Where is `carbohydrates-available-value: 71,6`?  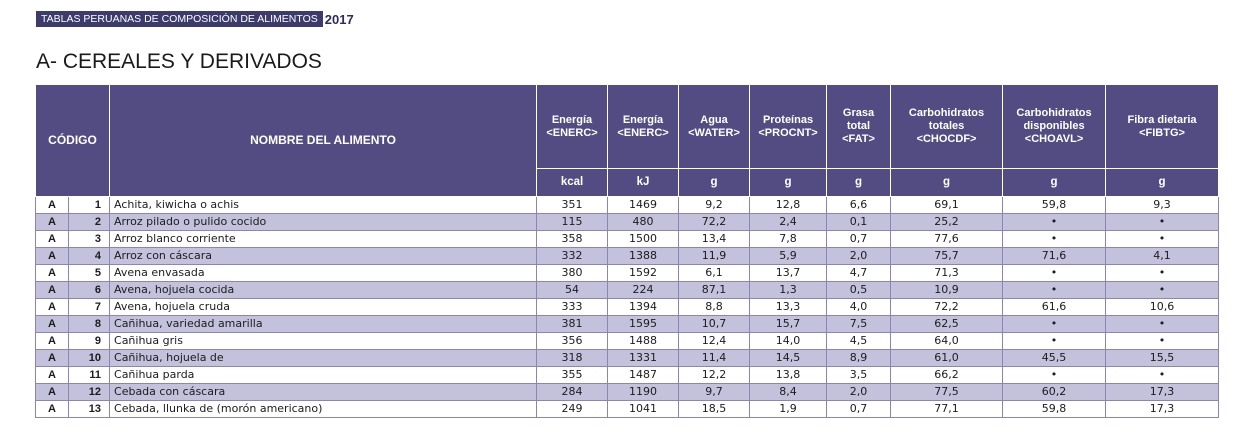 carbohydrates-available-value: 71,6 is located at coordinates (1054, 256).